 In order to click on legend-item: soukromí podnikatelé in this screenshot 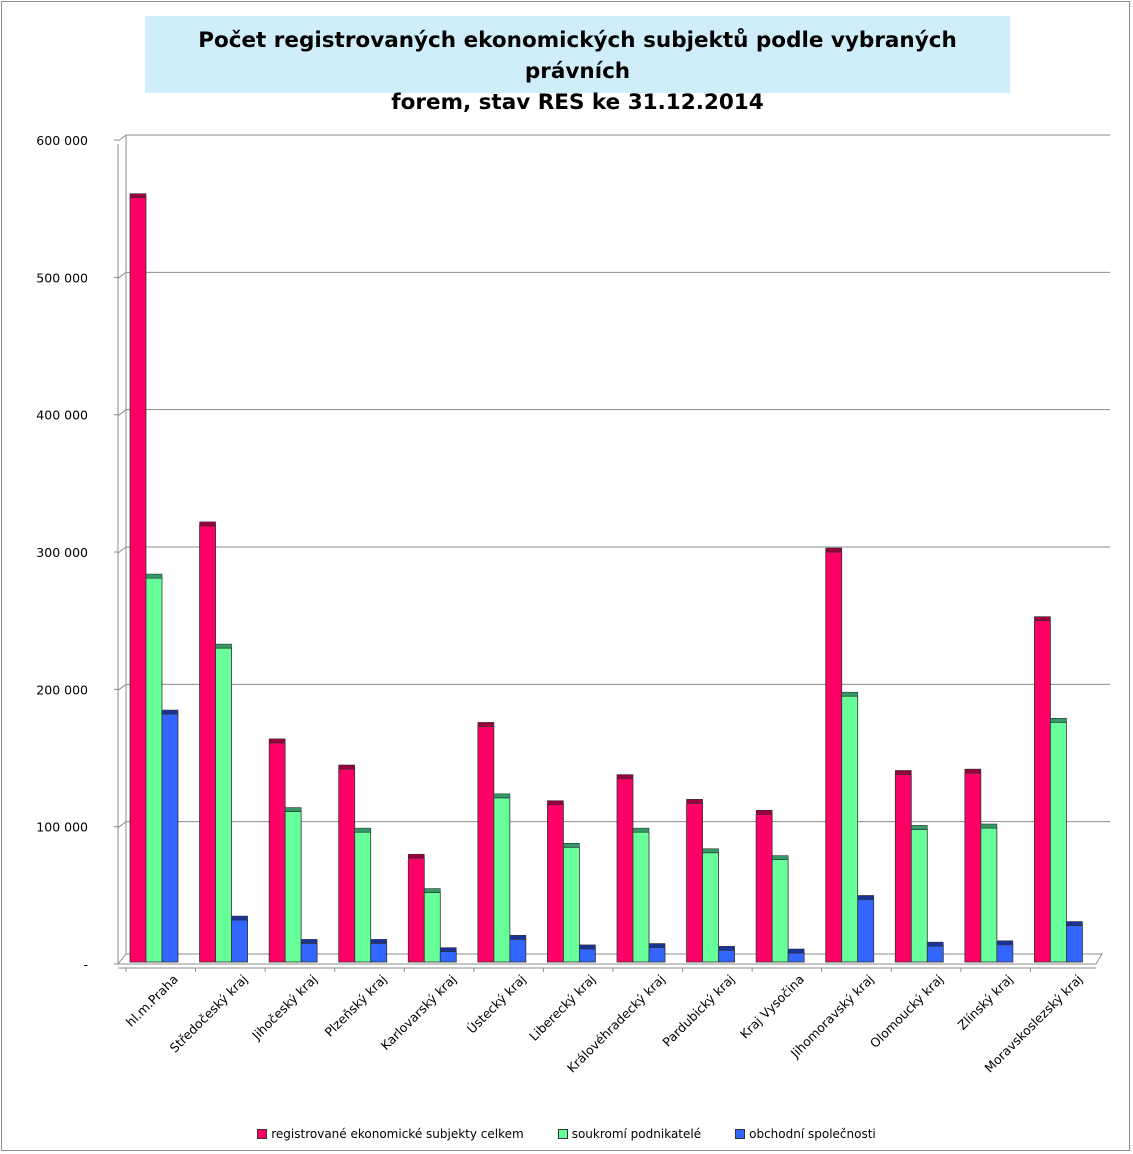, I will do `click(629, 1134)`.